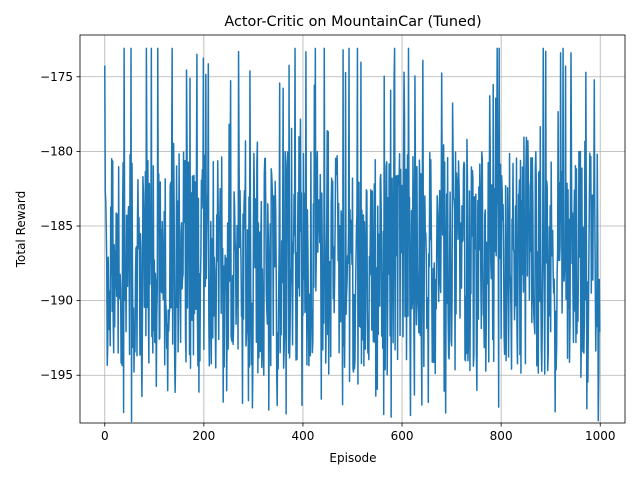 This screenshot has height=480, width=640. What do you see at coordinates (203, 436) in the screenshot?
I see `x-tick-label: 200` at bounding box center [203, 436].